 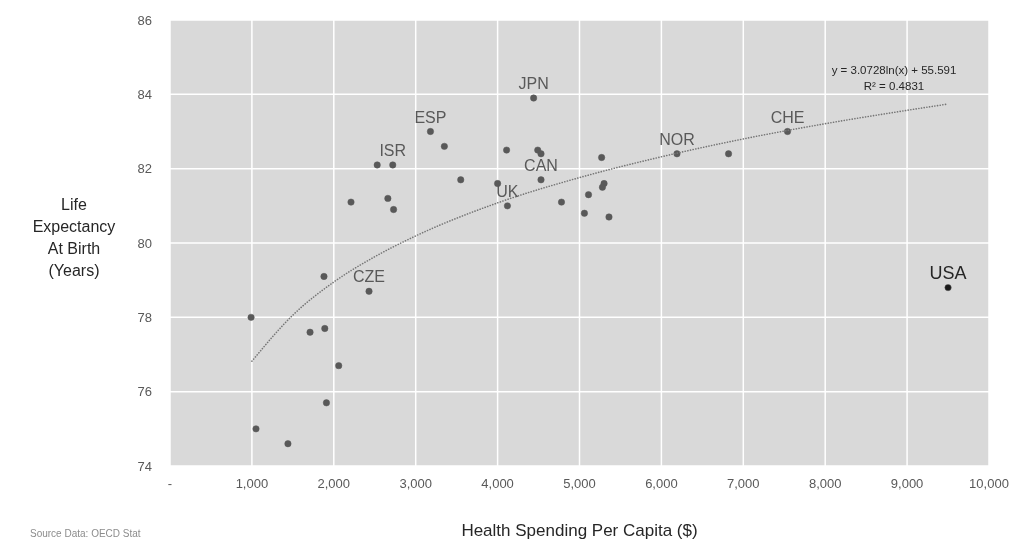 I want to click on x-tick-label: 9,000, so click(x=907, y=483).